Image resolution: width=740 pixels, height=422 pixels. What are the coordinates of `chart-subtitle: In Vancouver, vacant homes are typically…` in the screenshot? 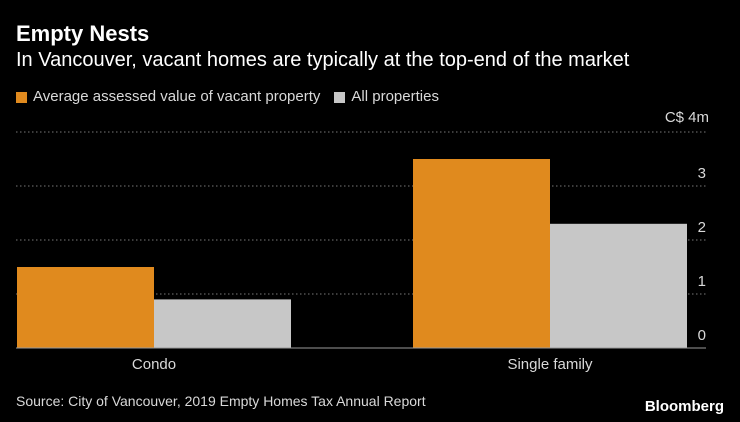 It's located at (323, 60).